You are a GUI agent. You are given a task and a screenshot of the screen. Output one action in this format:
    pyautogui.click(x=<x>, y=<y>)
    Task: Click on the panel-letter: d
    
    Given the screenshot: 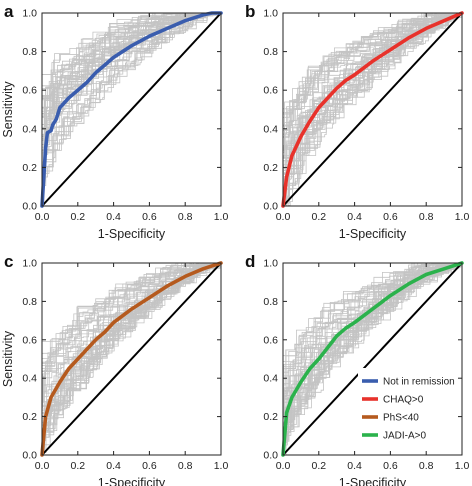 What is the action you would take?
    pyautogui.click(x=250, y=261)
    